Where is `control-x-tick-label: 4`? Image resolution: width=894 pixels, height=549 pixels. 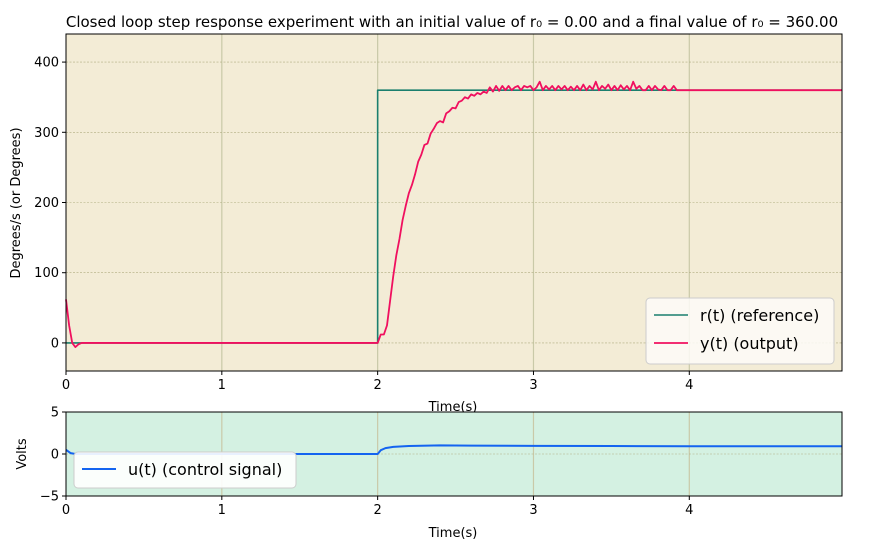 control-x-tick-label: 4 is located at coordinates (689, 510).